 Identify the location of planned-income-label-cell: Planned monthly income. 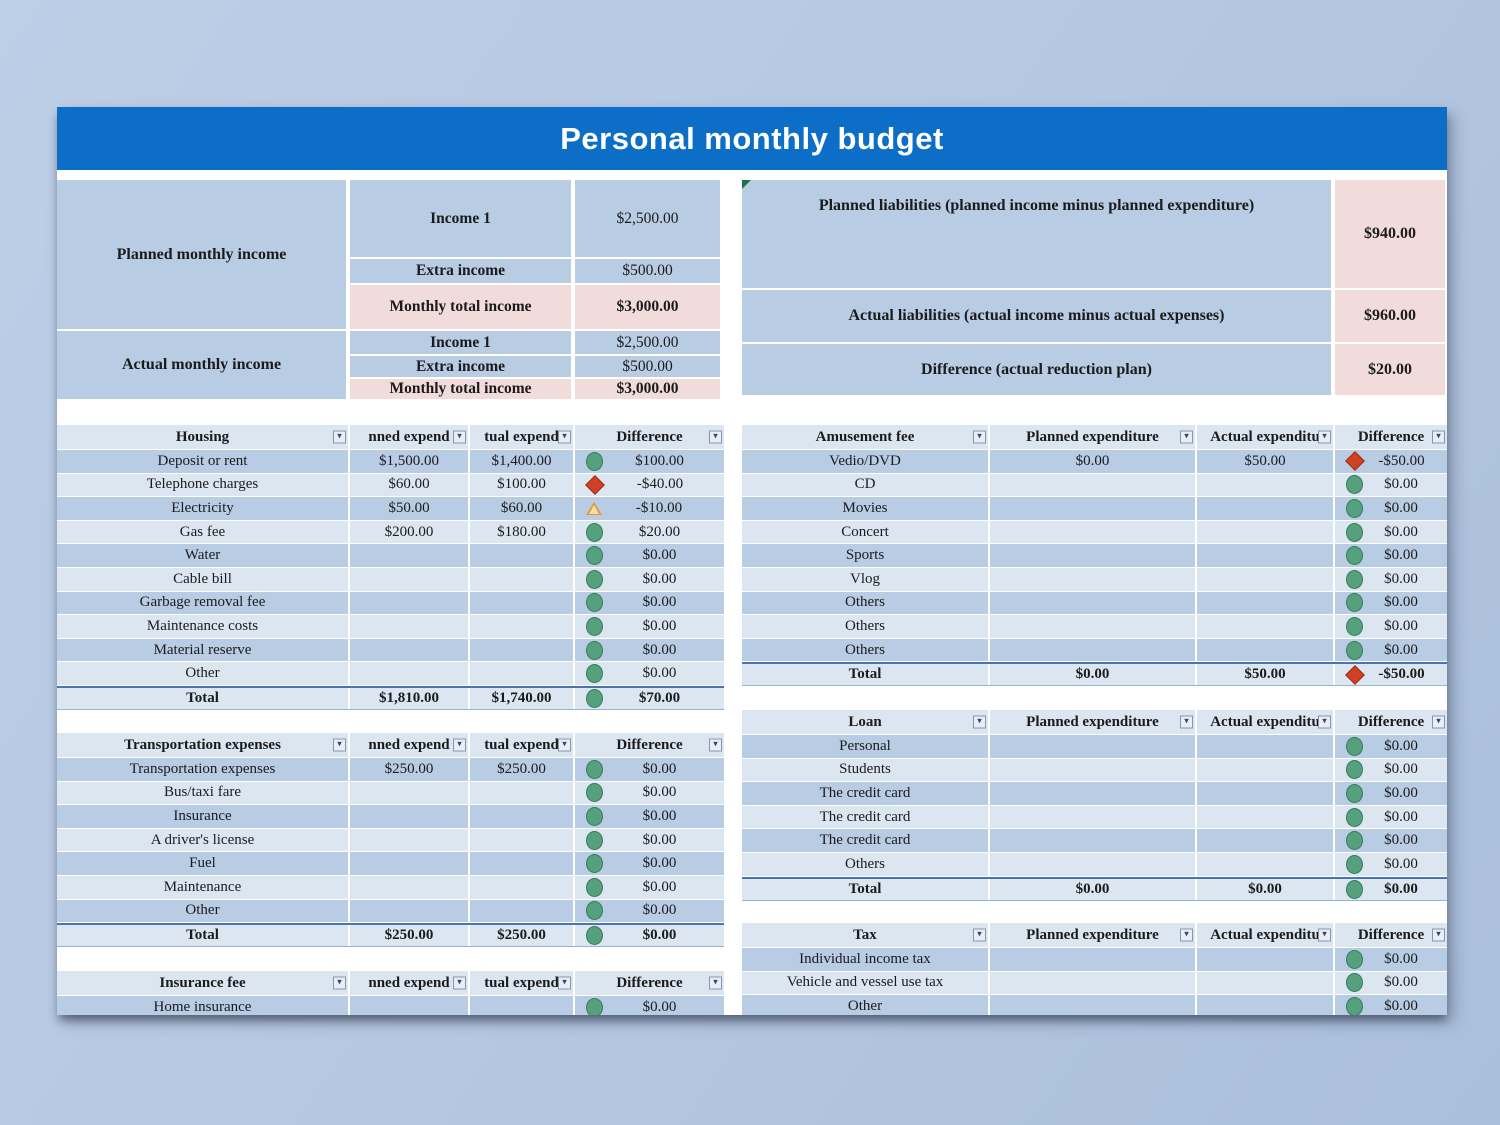
(202, 254).